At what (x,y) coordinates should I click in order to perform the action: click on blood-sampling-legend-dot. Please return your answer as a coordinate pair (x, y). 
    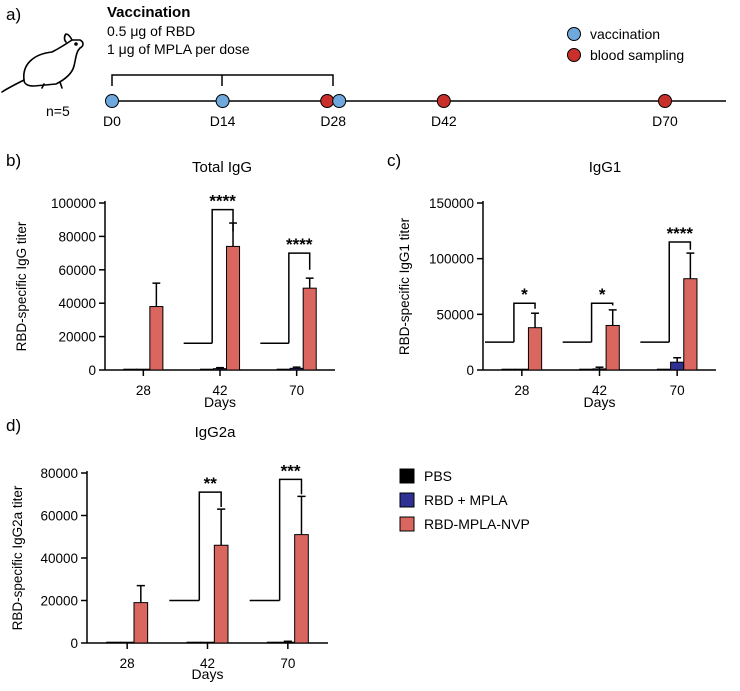
    Looking at the image, I should click on (574, 55).